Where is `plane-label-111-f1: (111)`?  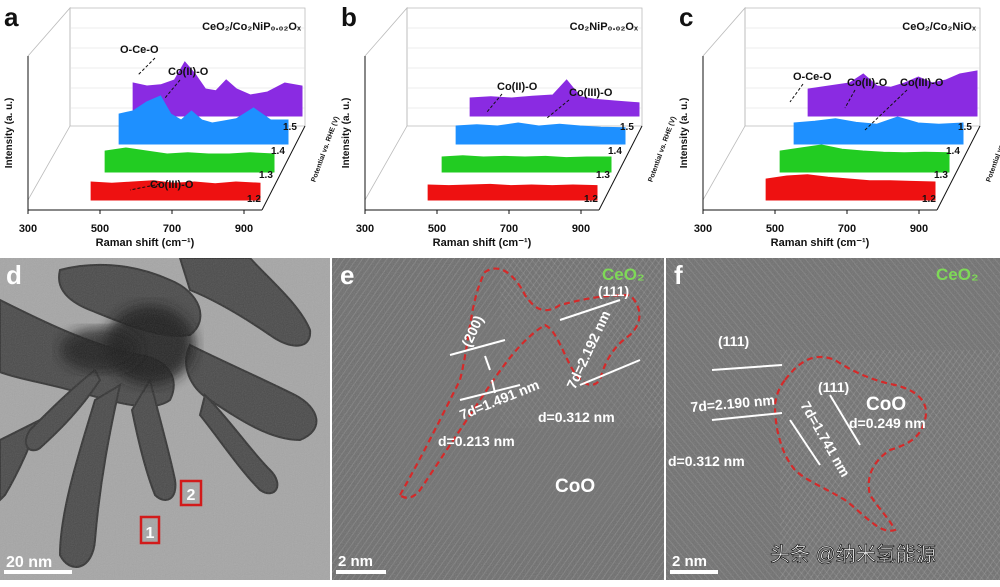 plane-label-111-f1: (111) is located at coordinates (733, 341).